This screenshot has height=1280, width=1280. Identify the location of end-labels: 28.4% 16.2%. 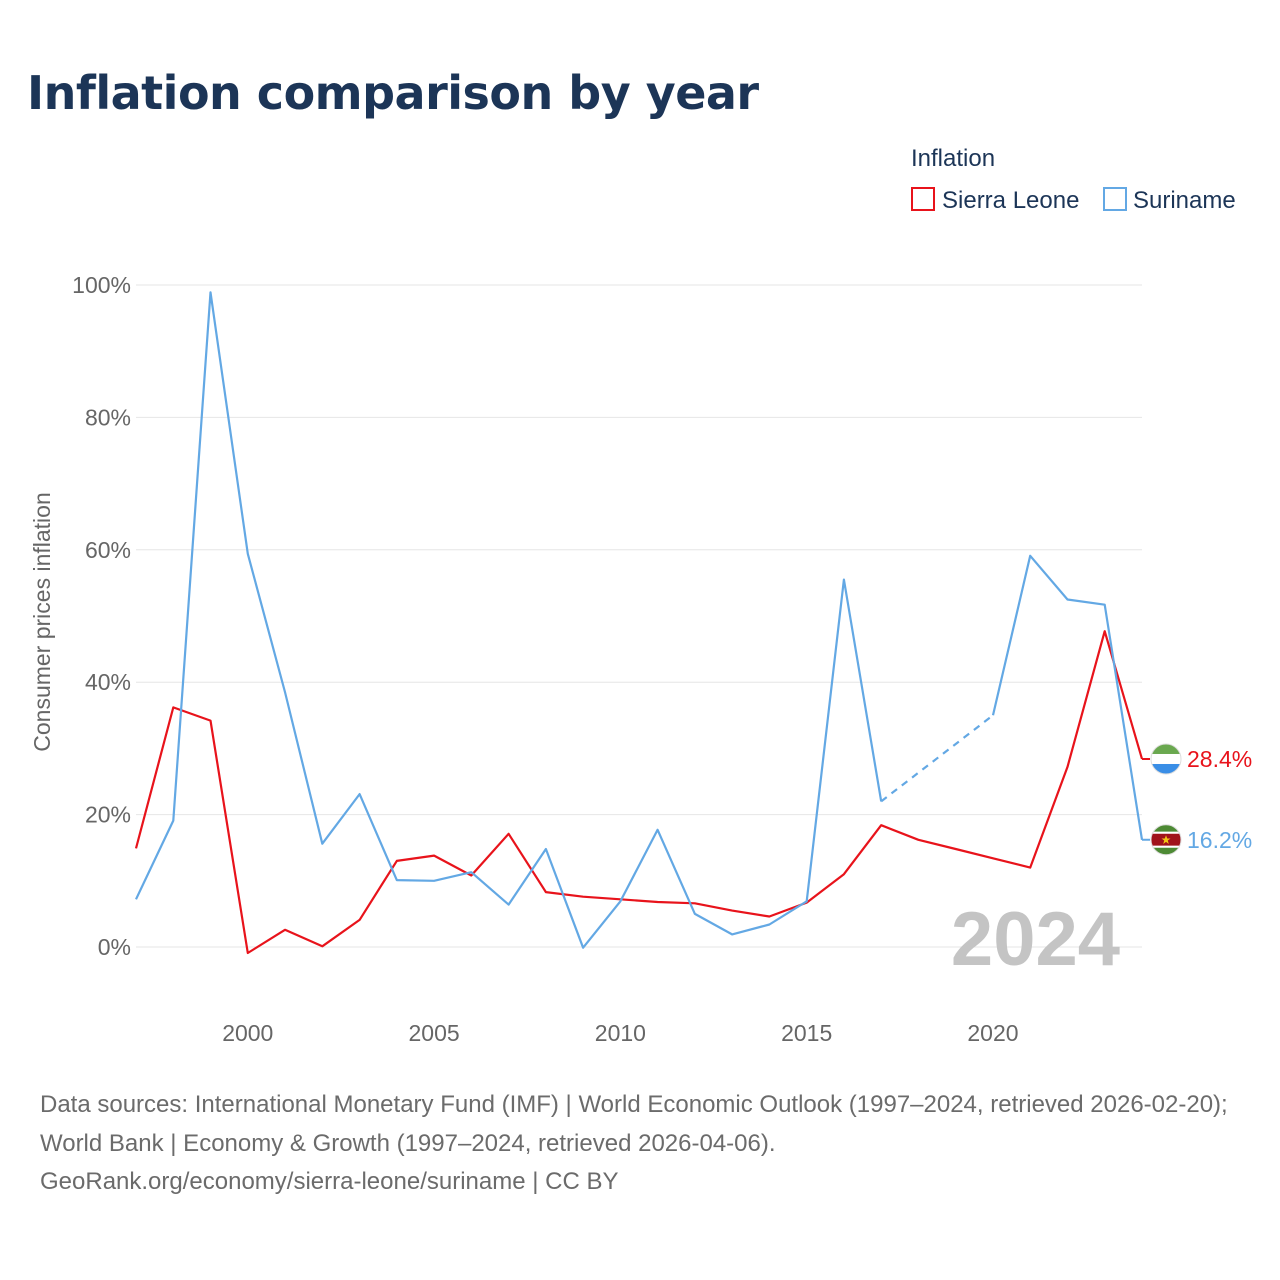
(1197, 799).